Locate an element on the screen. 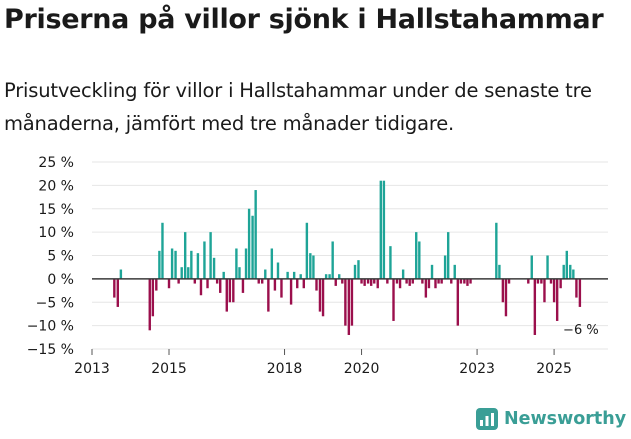 The width and height of the screenshot is (631, 439). x-tick-label: 2015 is located at coordinates (169, 369).